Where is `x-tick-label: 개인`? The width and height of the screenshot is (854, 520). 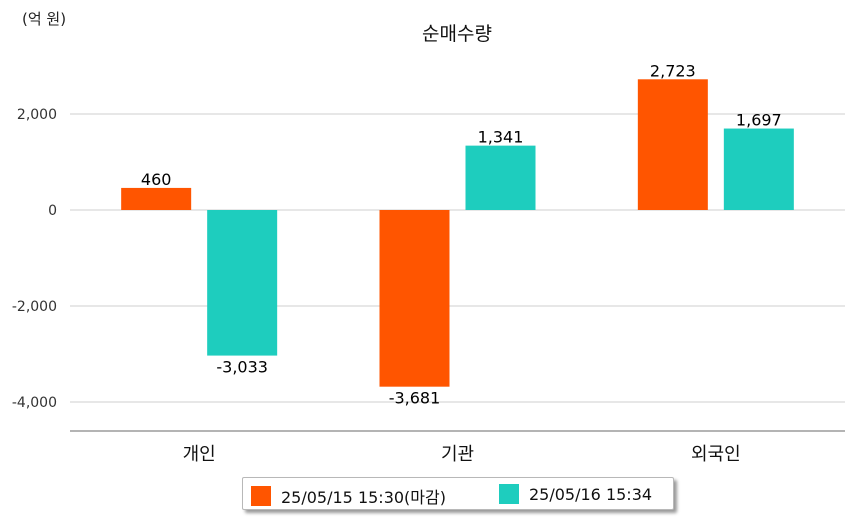
x-tick-label: 개인 is located at coordinates (199, 454).